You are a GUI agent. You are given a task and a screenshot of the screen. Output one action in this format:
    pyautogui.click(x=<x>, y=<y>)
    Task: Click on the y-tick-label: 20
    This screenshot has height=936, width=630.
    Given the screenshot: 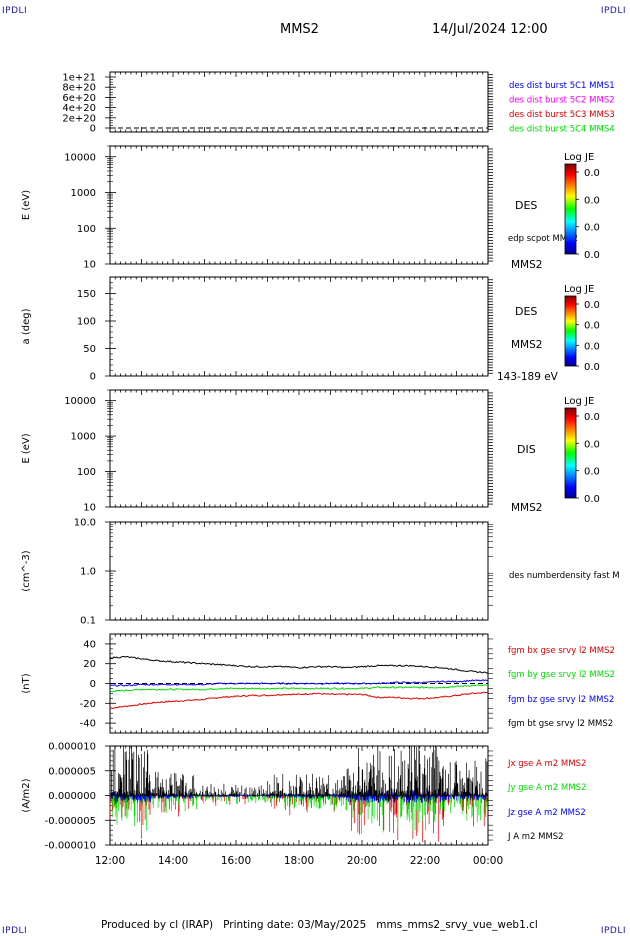 What is the action you would take?
    pyautogui.click(x=89, y=664)
    